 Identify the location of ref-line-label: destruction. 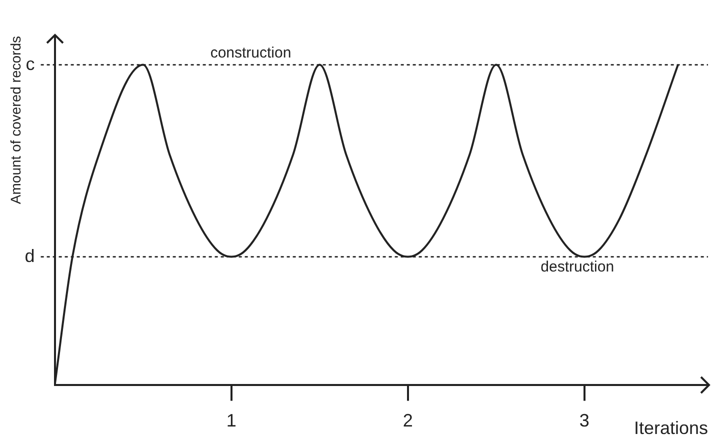
(577, 267).